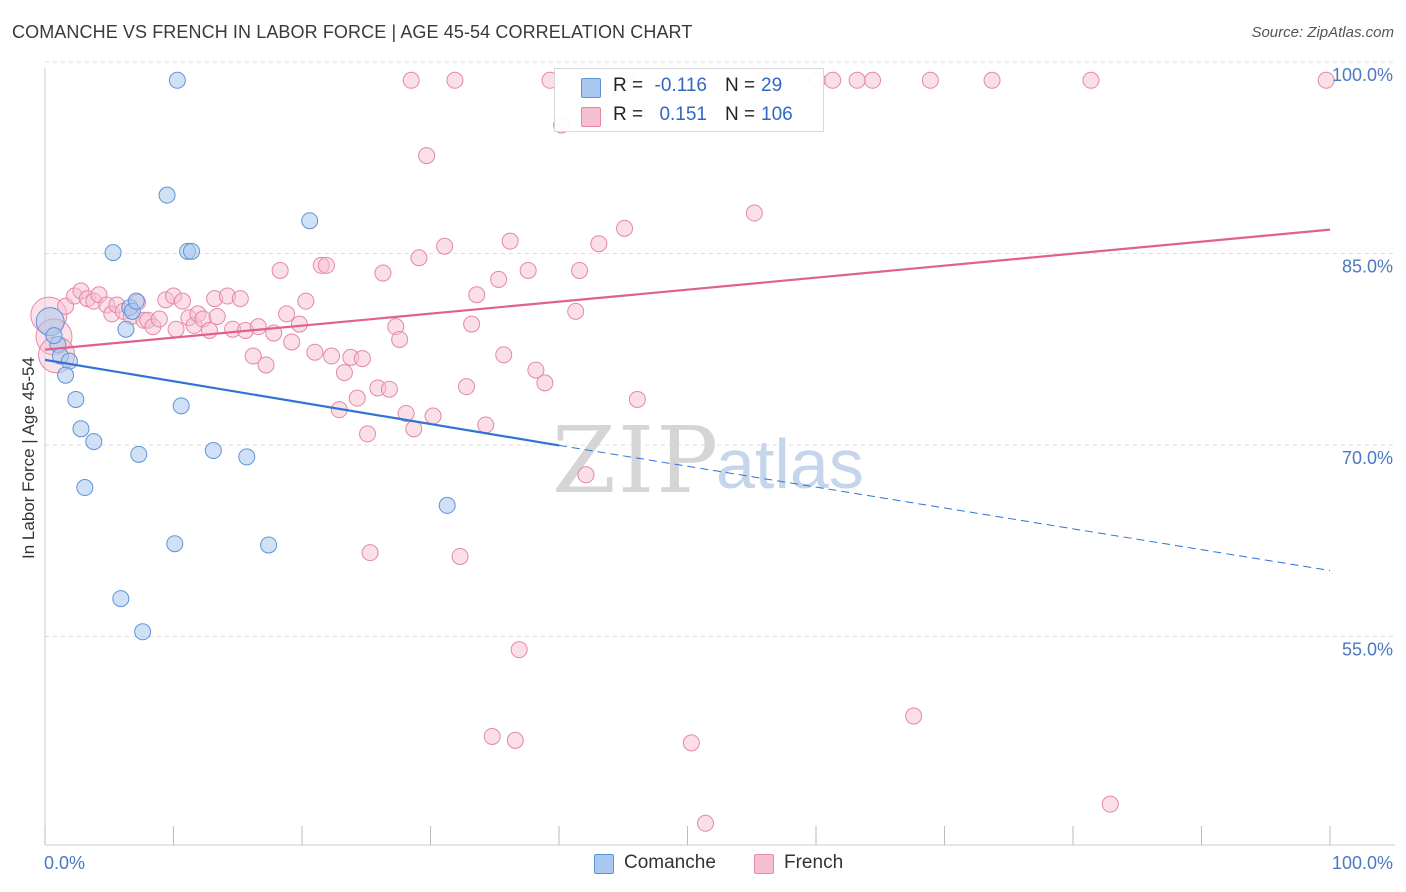  Describe the element at coordinates (703, 865) in the screenshot. I see `series-legend: Comanche French` at that location.